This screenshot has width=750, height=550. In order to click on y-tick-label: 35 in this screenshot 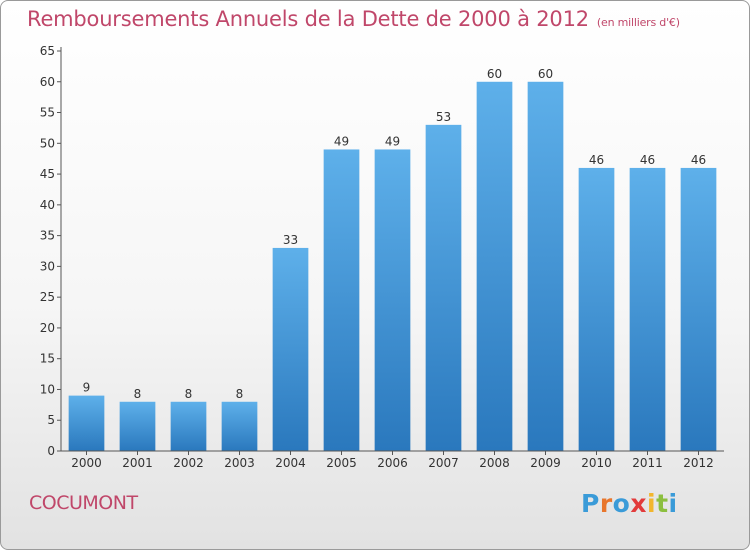, I will do `click(47, 236)`.